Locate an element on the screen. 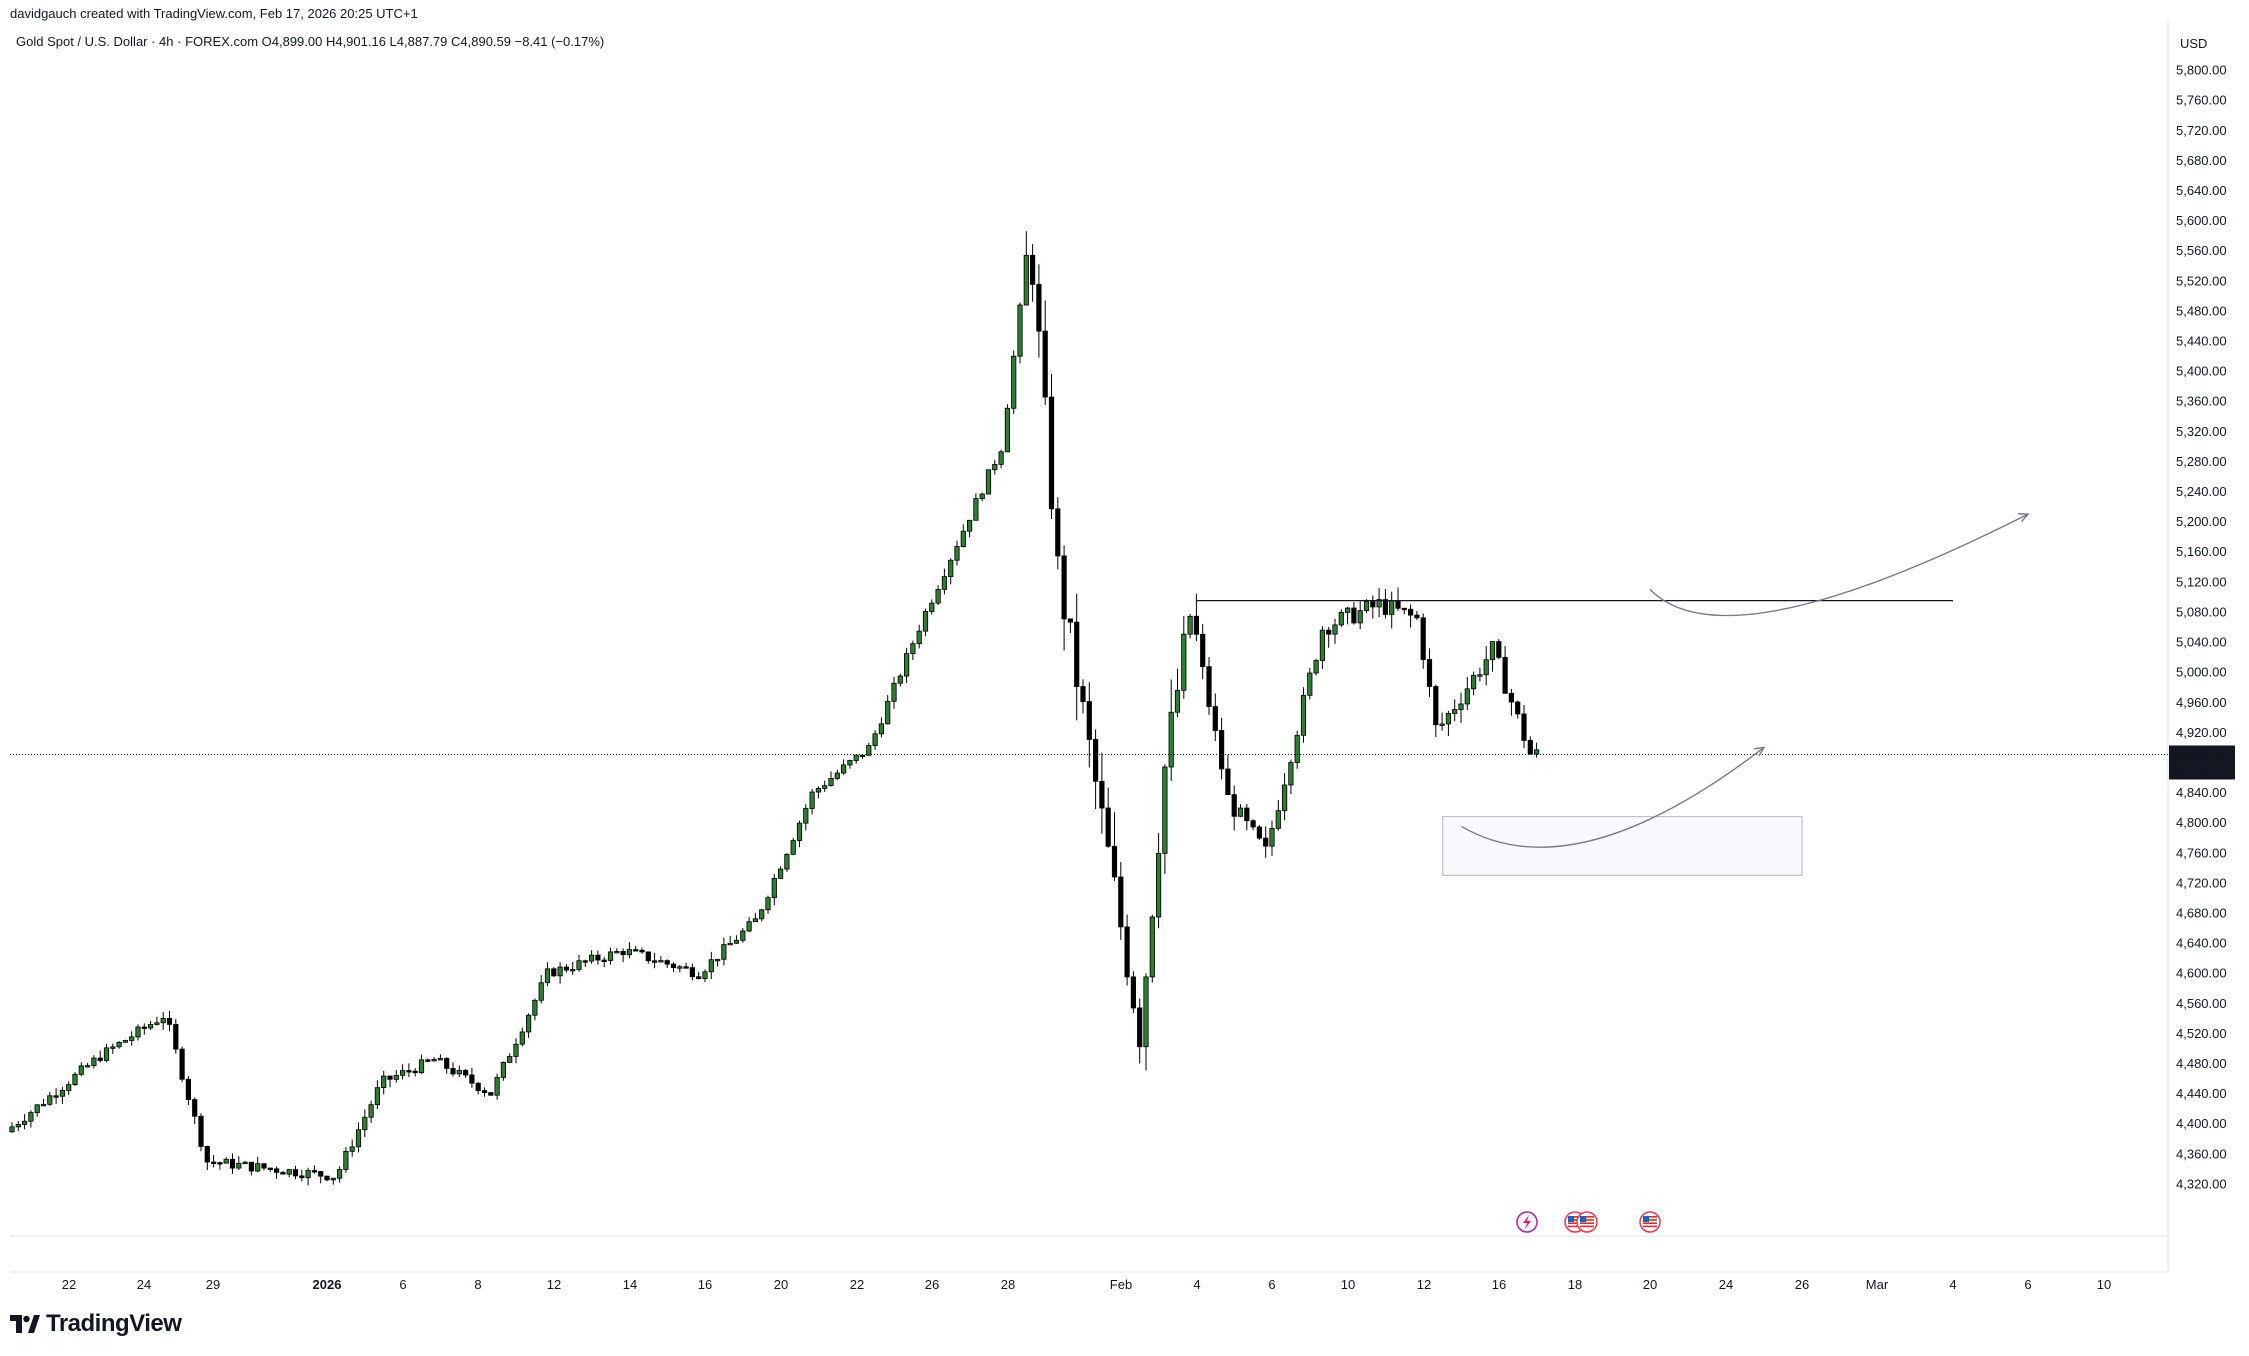 This screenshot has height=1356, width=2249. time-tick-label: 26 is located at coordinates (1802, 1284).